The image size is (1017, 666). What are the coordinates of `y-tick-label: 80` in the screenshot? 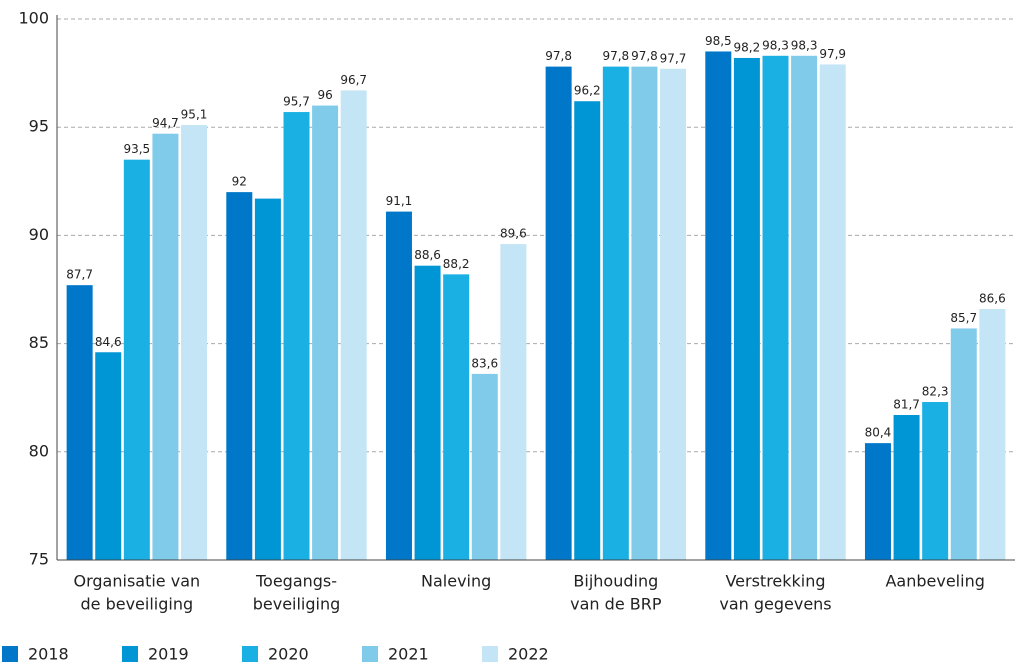 It's located at (39, 450).